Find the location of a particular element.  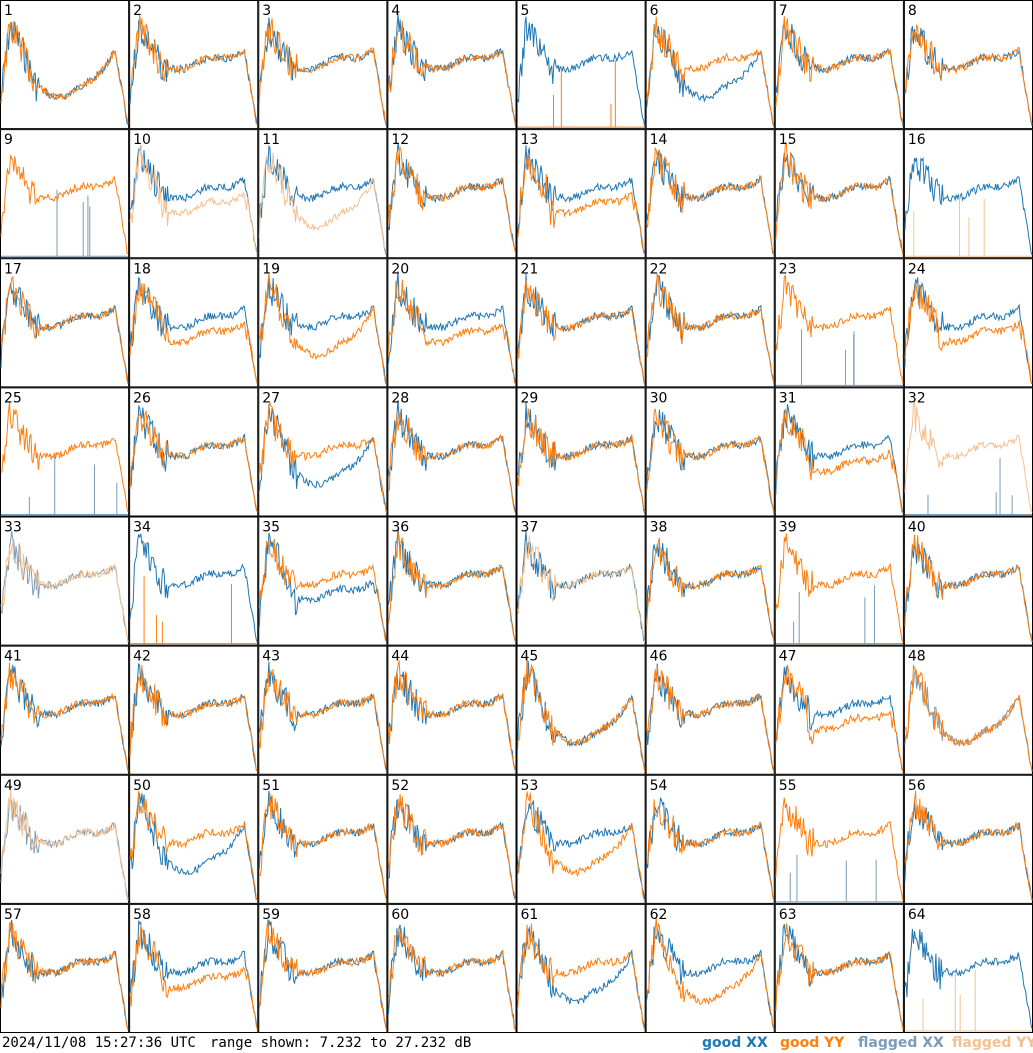

panel-label: 37 is located at coordinates (530, 528).